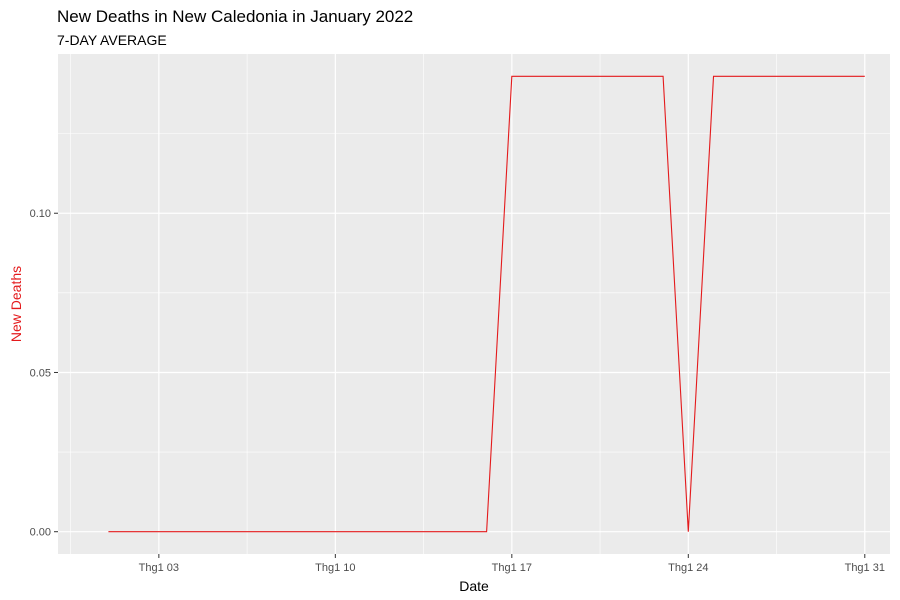  I want to click on y-tick-label: 0.00, so click(40, 533).